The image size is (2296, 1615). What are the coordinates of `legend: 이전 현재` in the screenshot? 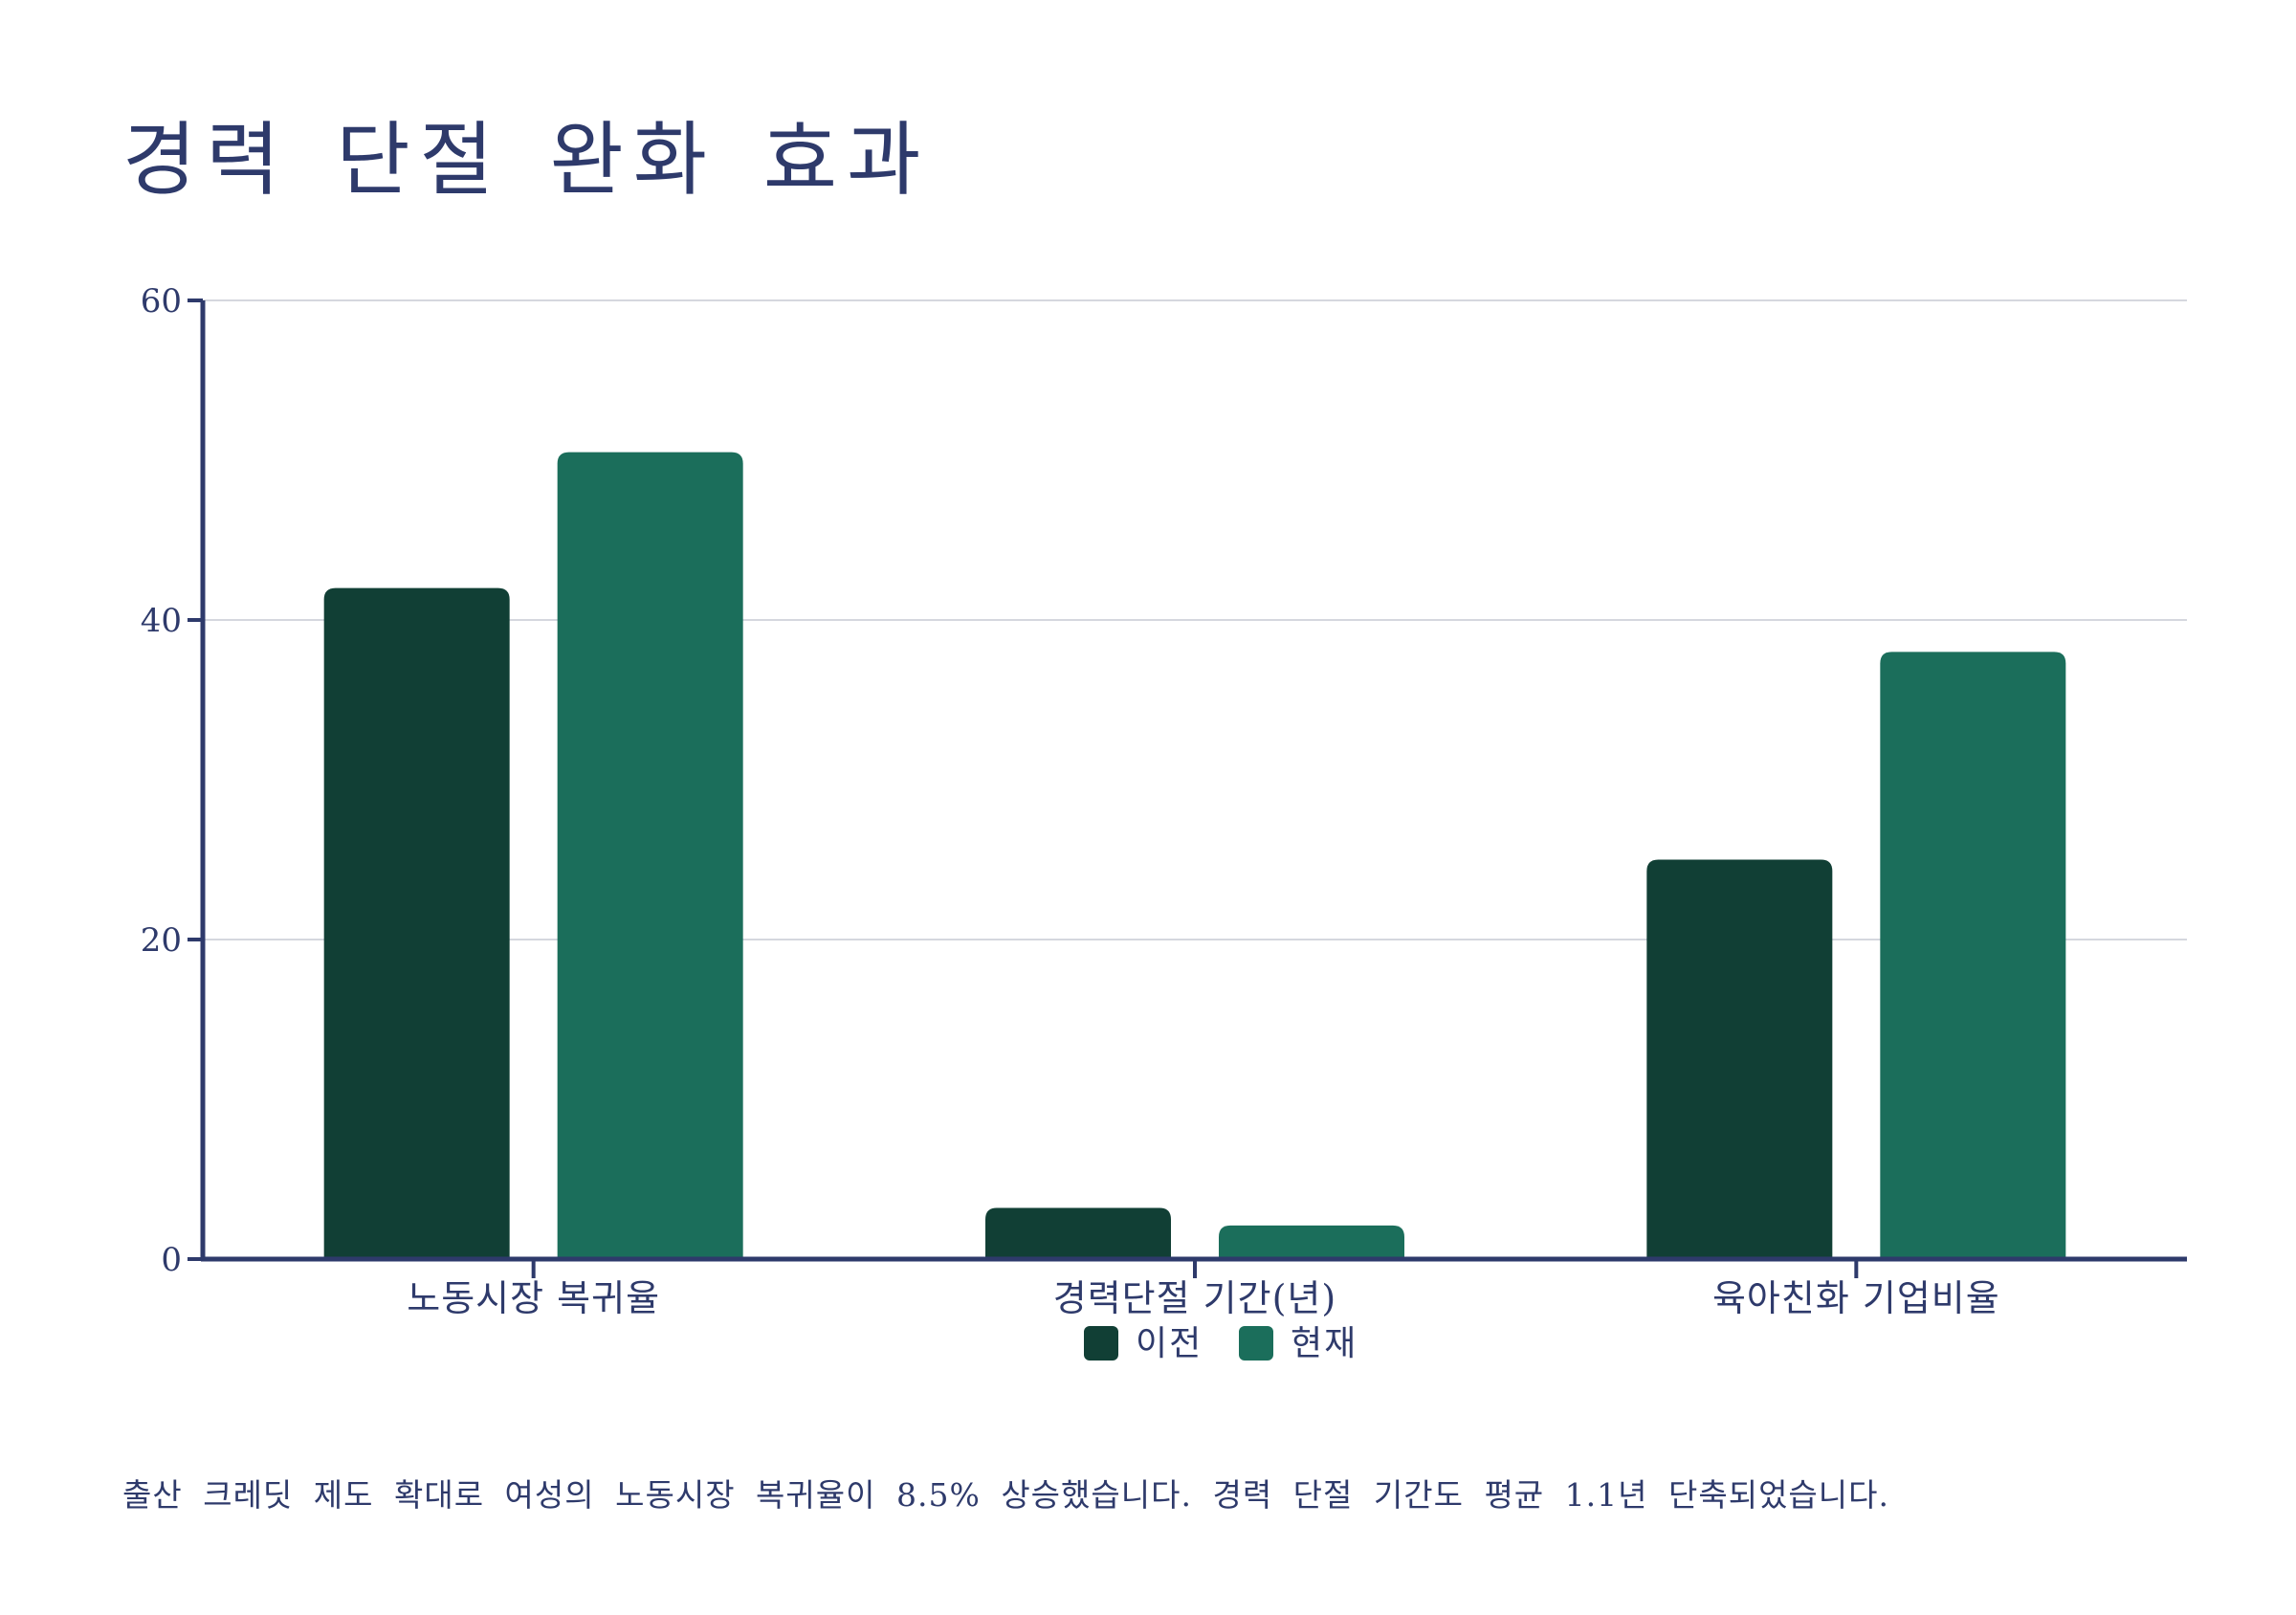 It's located at (1221, 1343).